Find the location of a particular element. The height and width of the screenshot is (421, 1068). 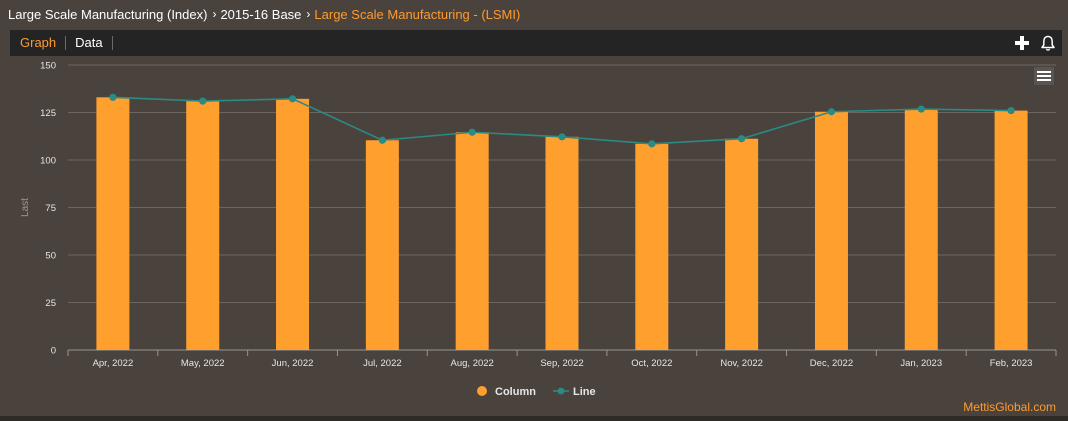

x-tick-label: Jan, 2023 is located at coordinates (921, 363).